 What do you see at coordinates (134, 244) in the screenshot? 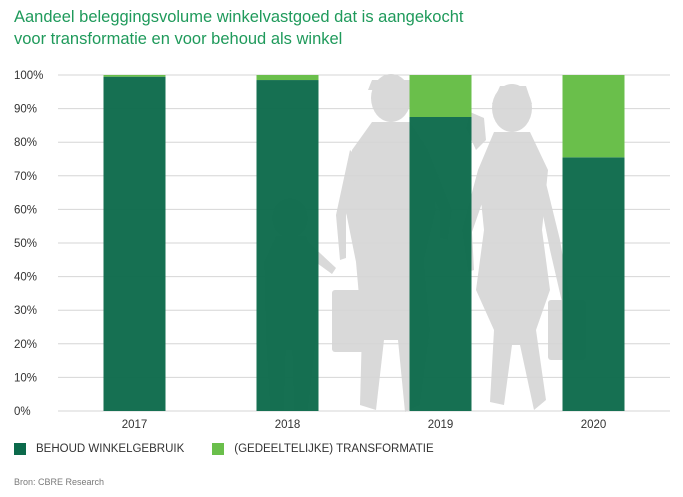
I see `bar-behoud-2017` at bounding box center [134, 244].